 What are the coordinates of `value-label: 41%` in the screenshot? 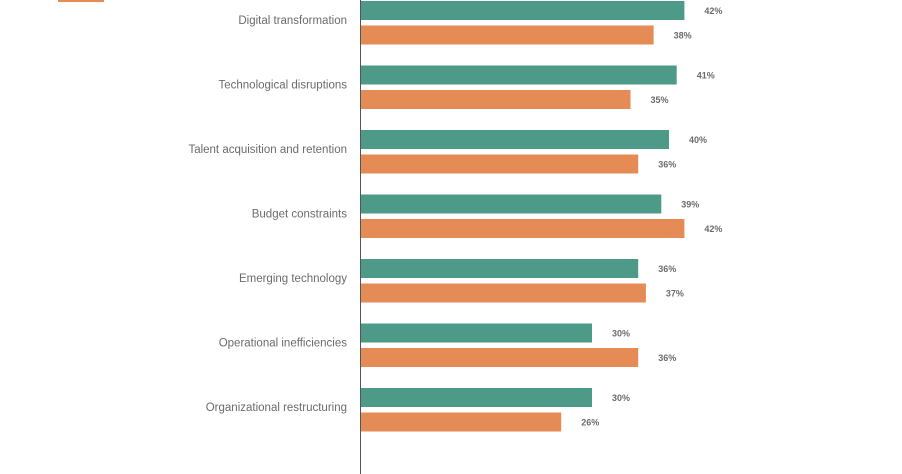 It's located at (706, 76).